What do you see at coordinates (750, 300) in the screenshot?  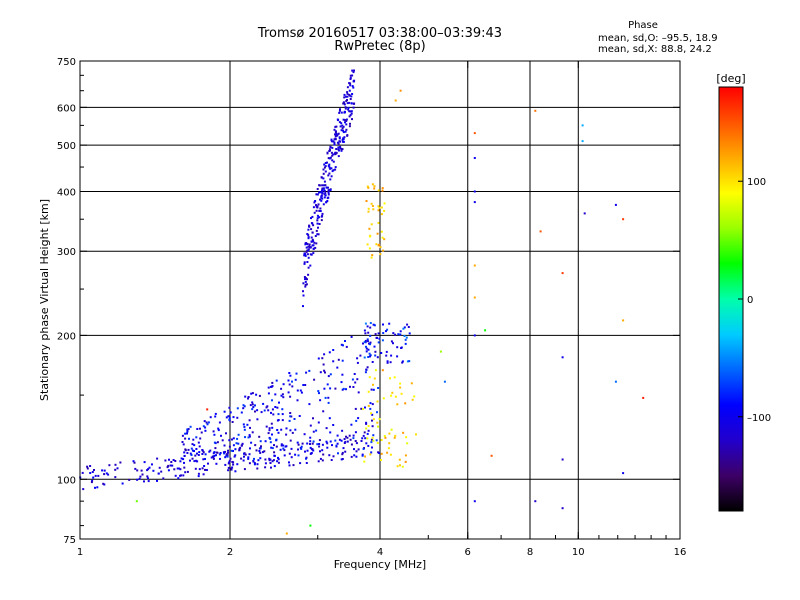 I see `colorbar-tick-label: 0` at bounding box center [750, 300].